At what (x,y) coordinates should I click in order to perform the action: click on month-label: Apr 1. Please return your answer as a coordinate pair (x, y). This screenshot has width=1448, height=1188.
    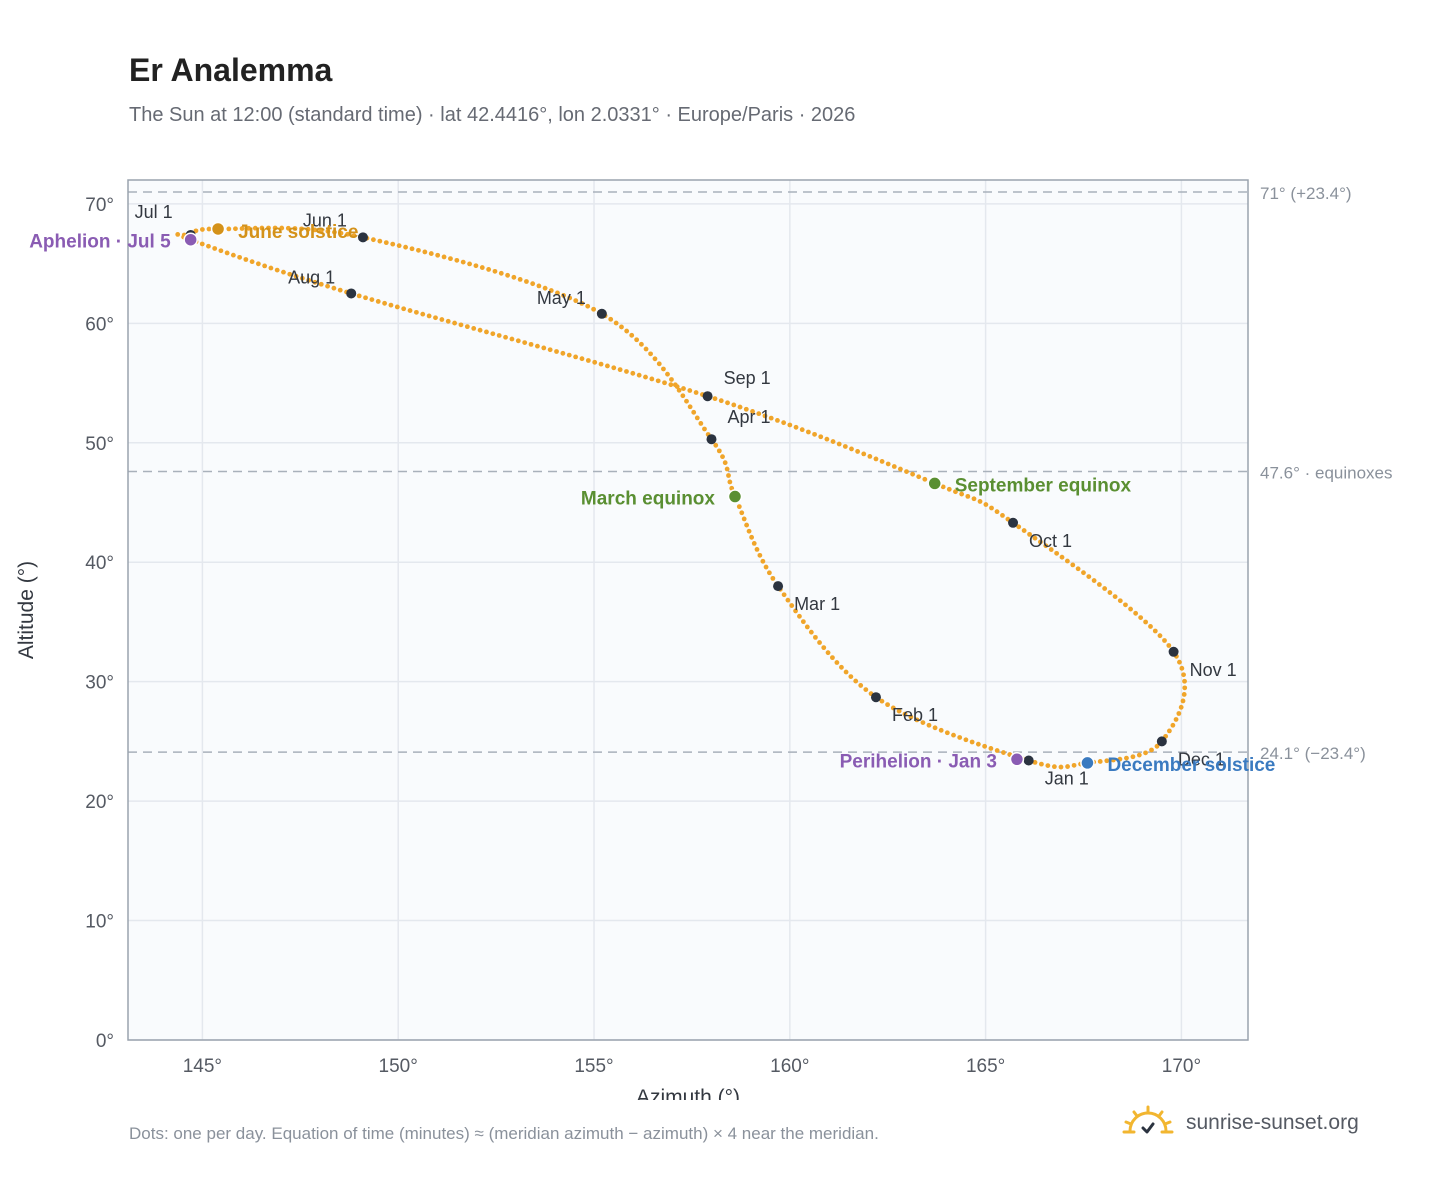
    Looking at the image, I should click on (748, 417).